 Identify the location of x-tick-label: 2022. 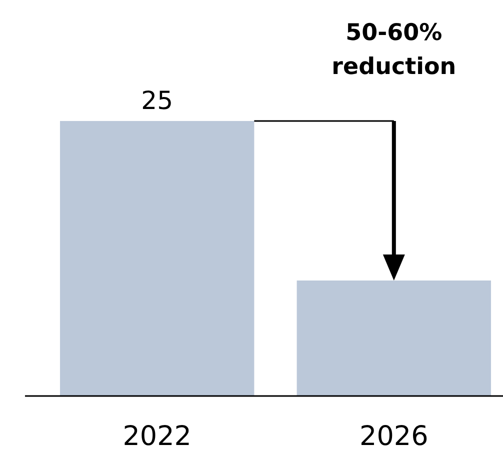
(157, 435).